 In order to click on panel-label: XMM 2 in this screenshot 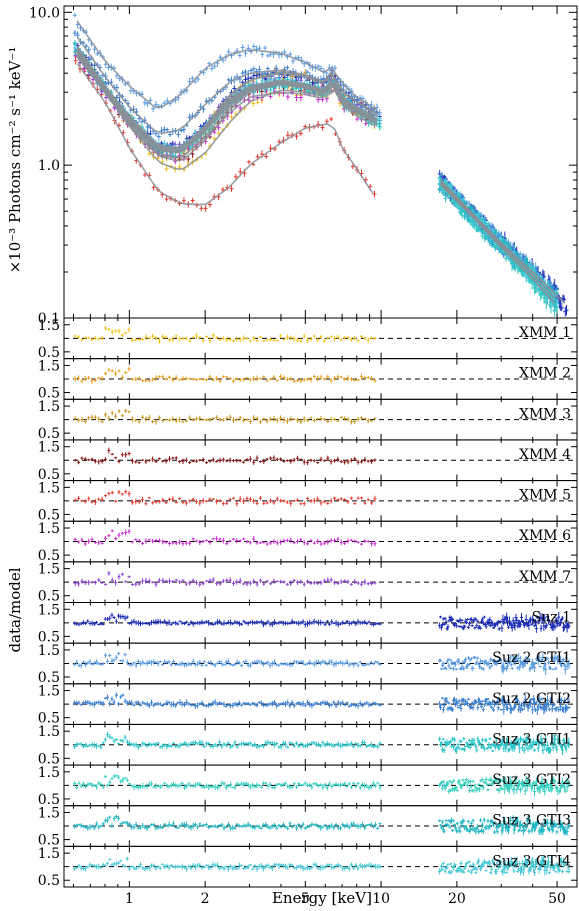, I will do `click(545, 374)`.